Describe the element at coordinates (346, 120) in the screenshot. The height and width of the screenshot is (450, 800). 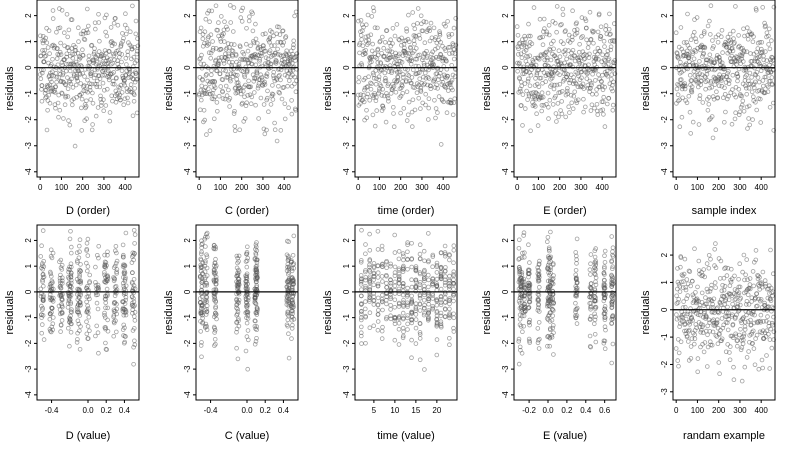
I see `y-tick-label: -2` at that location.